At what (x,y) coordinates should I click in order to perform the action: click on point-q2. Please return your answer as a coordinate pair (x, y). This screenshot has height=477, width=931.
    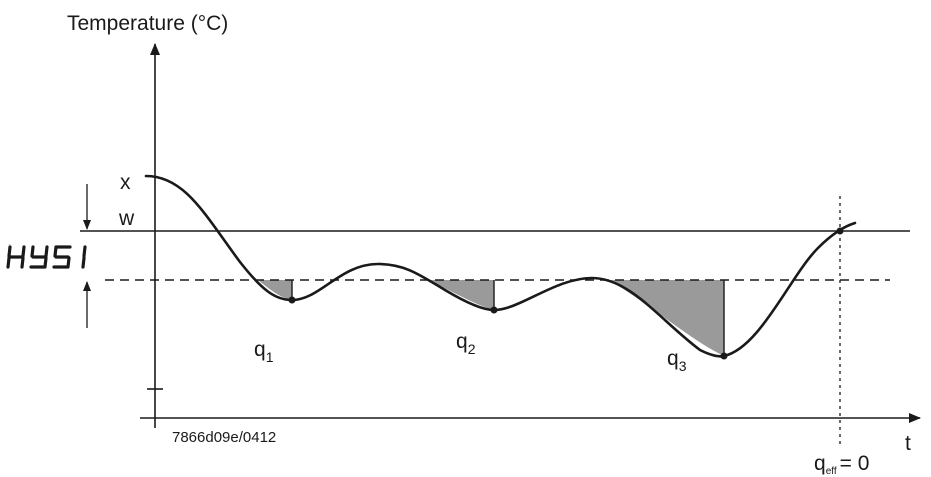
    Looking at the image, I should click on (494, 310).